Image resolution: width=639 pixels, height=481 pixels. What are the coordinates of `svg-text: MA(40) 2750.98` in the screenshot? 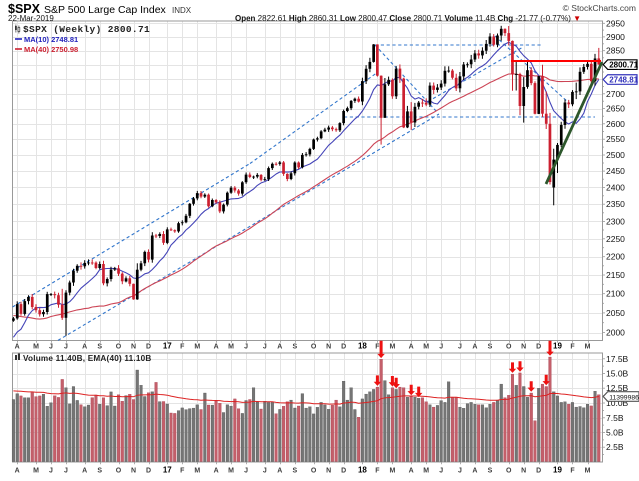 It's located at (51, 49).